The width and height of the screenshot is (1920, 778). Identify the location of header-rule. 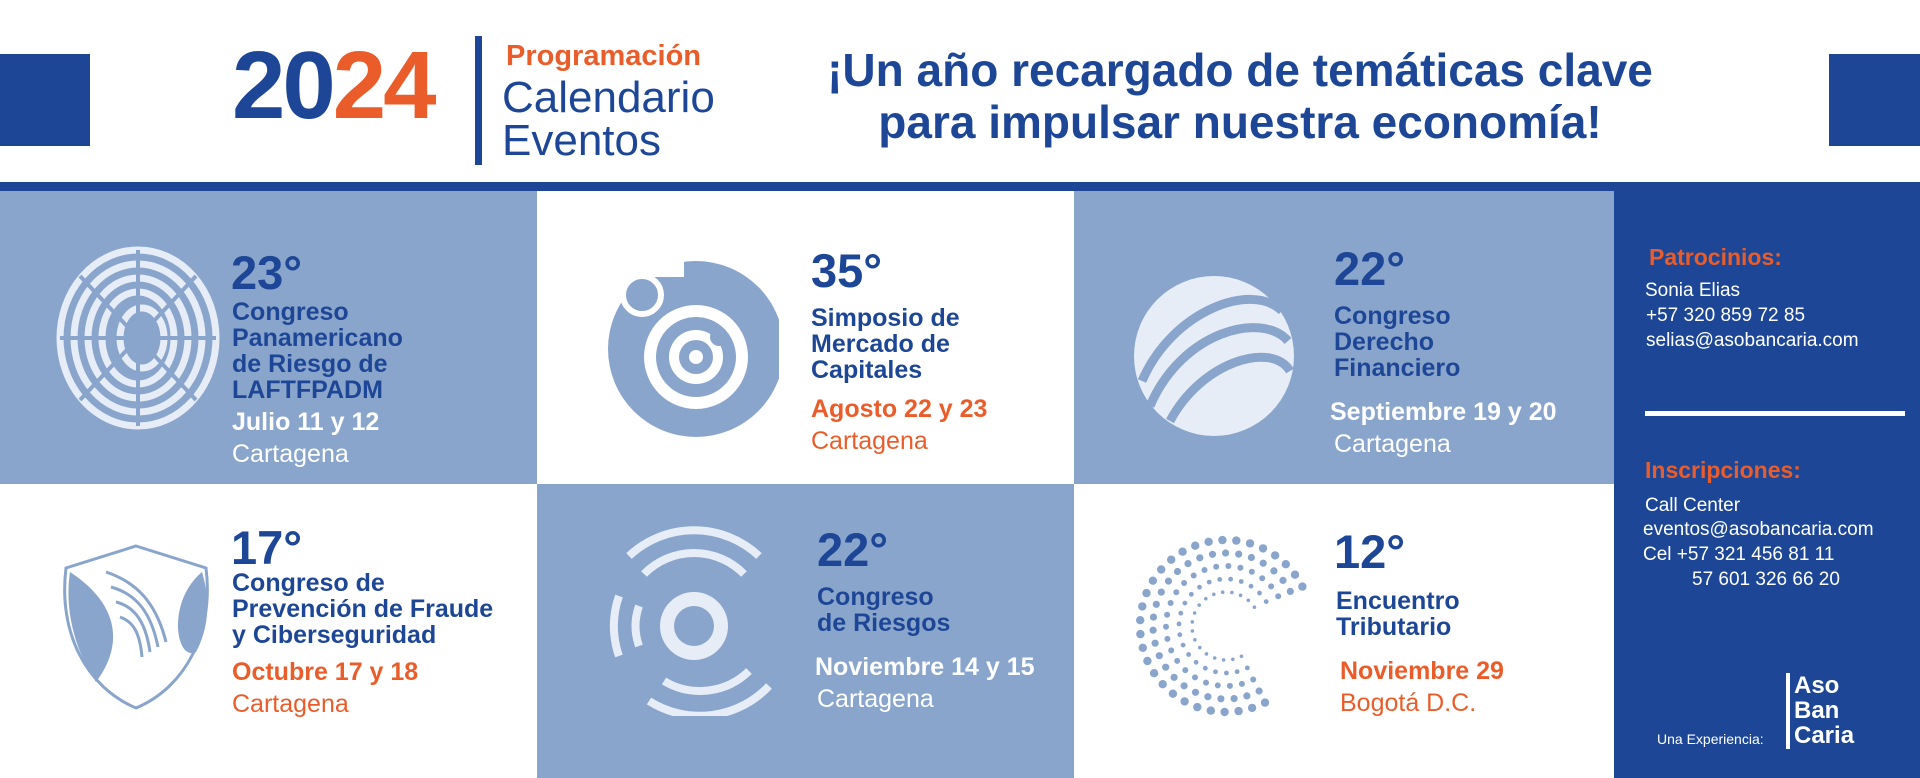
(960, 186).